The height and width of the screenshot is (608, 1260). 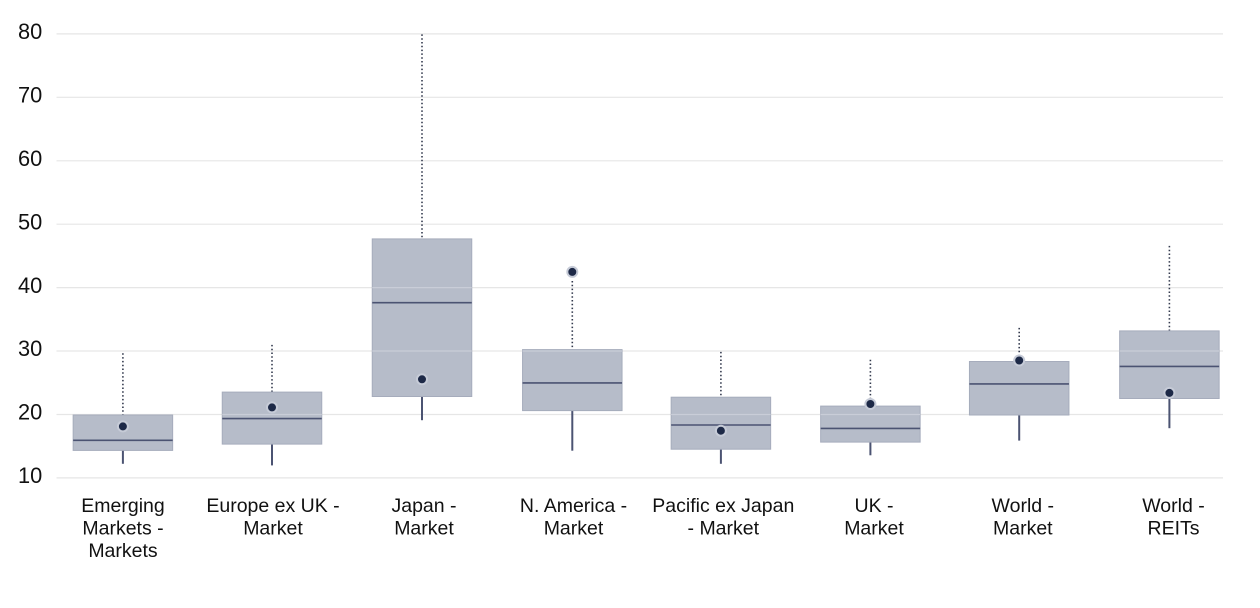 I want to click on svg-text: Pacific ex Japan, so click(x=723, y=506).